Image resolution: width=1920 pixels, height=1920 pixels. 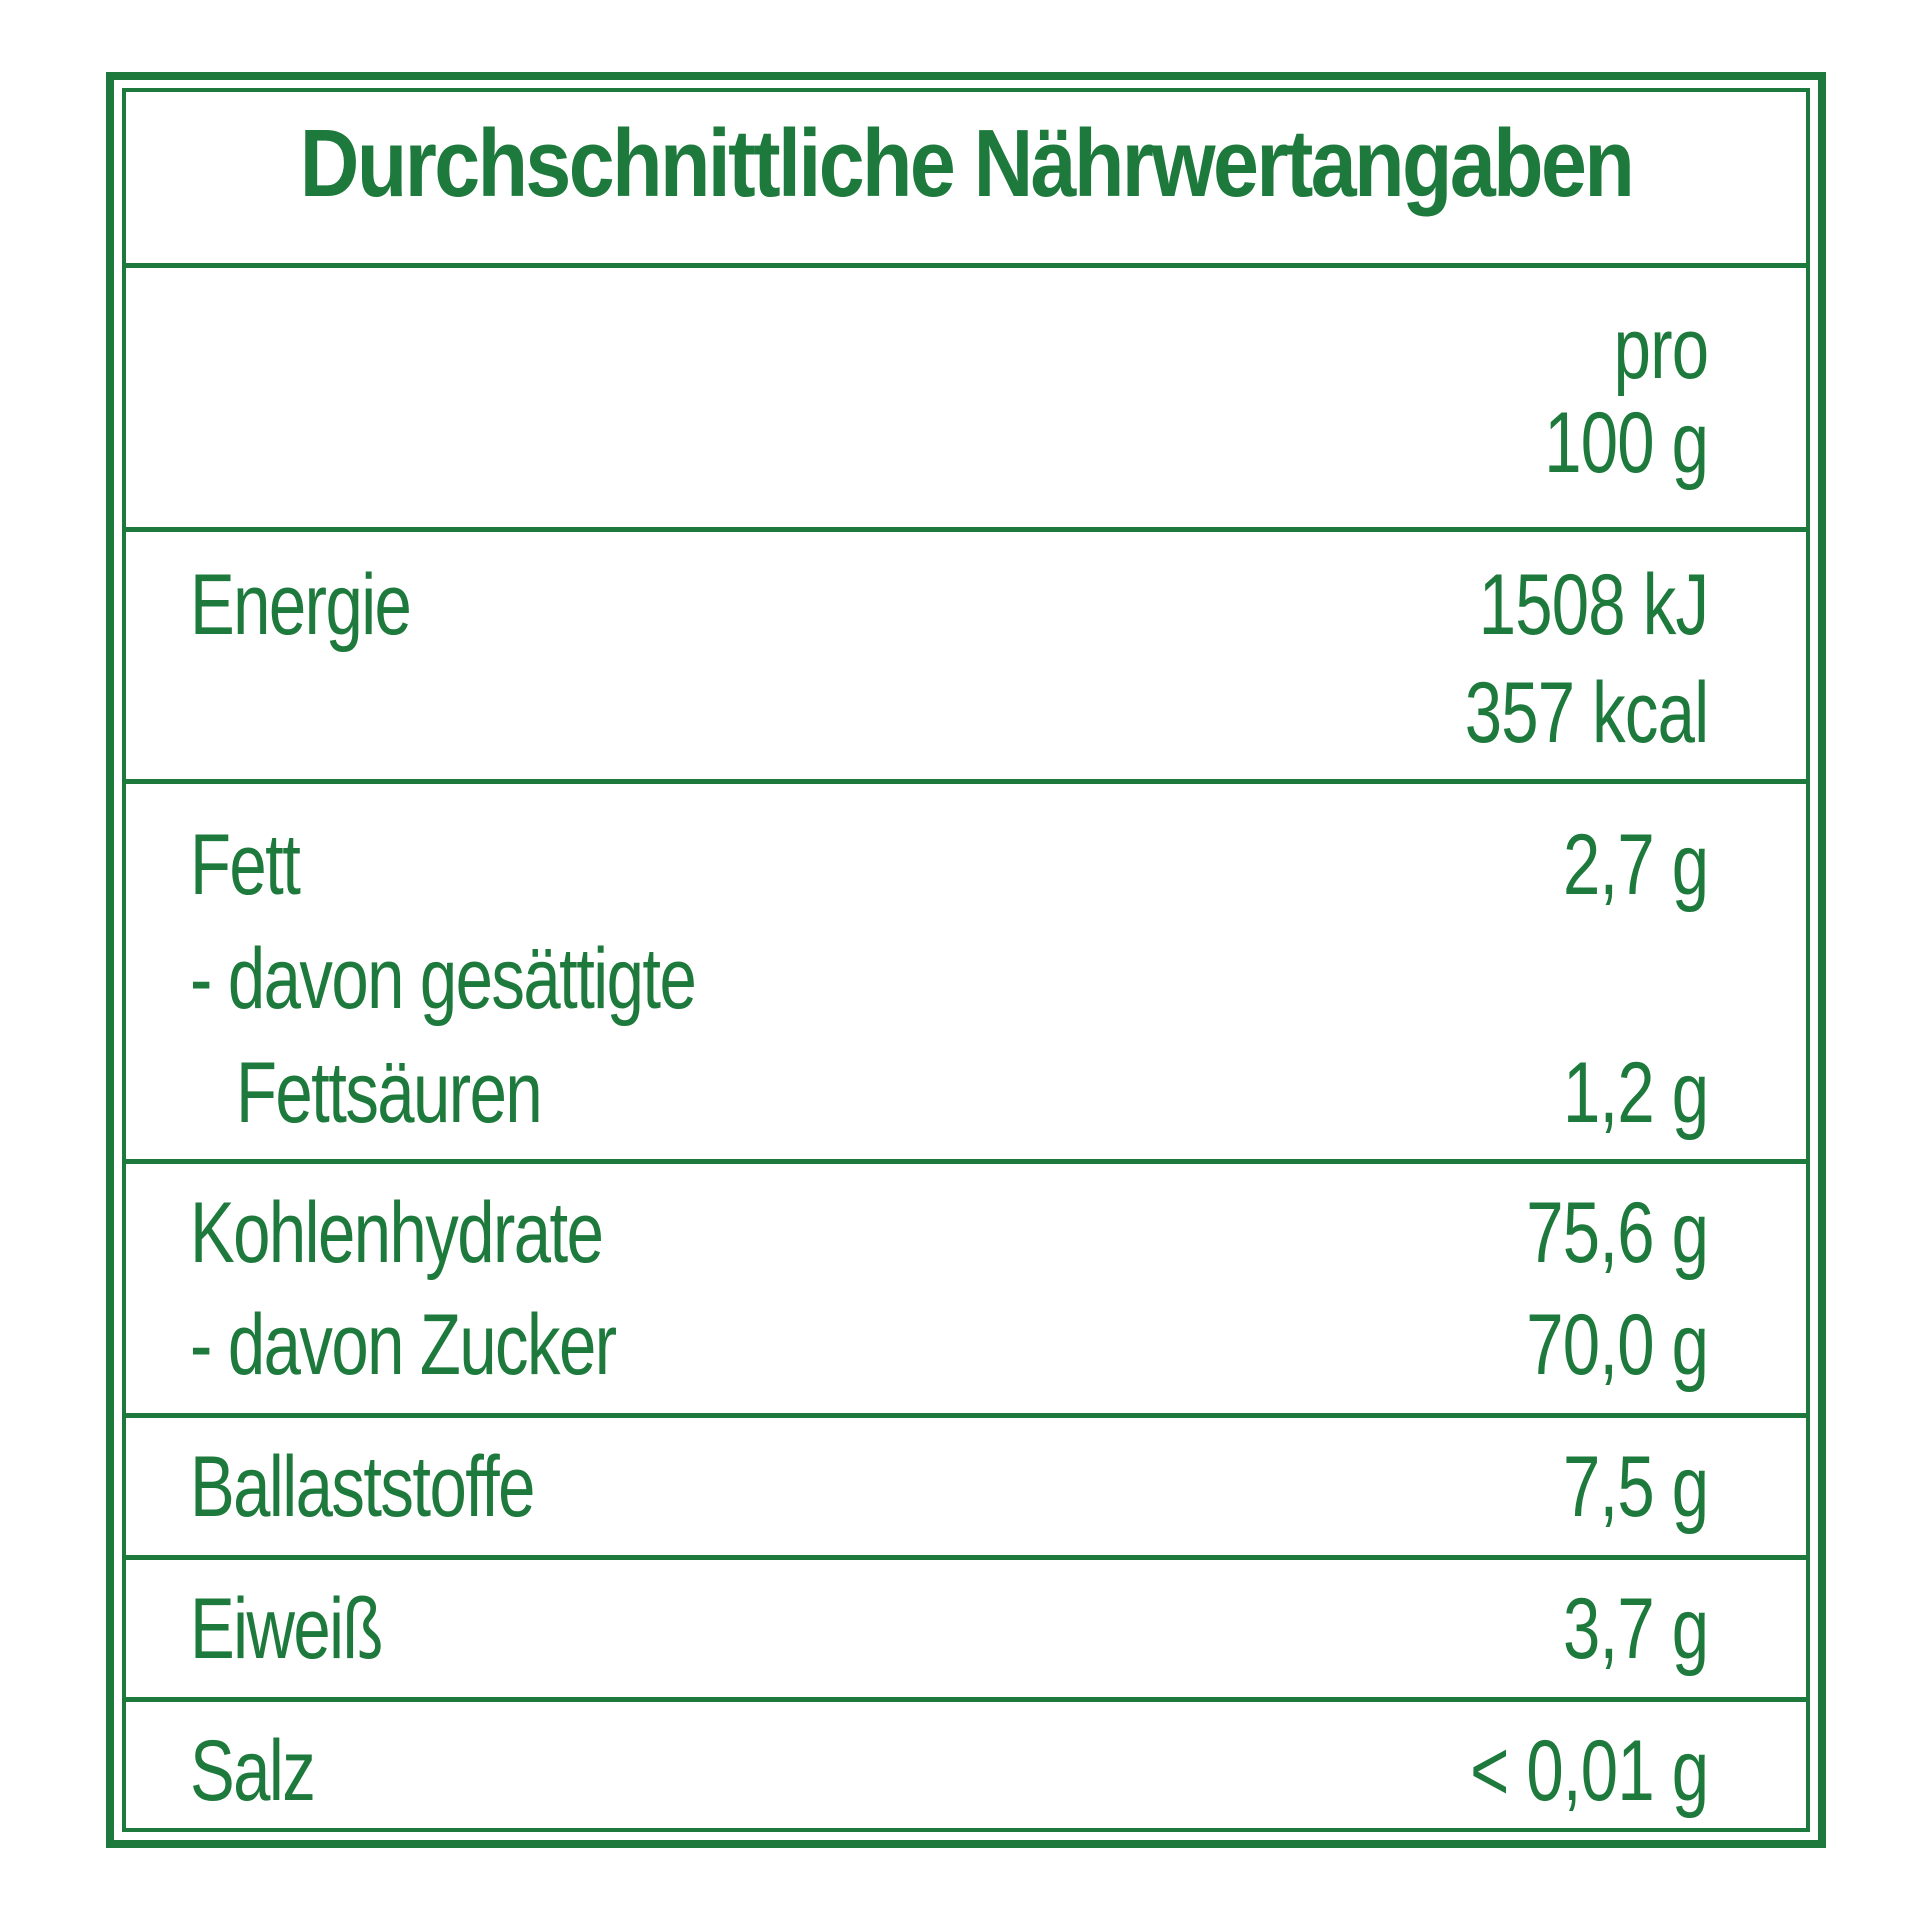 What do you see at coordinates (966, 1489) in the screenshot?
I see `row-ballaststoffe: Ballaststoffe 7,5 g` at bounding box center [966, 1489].